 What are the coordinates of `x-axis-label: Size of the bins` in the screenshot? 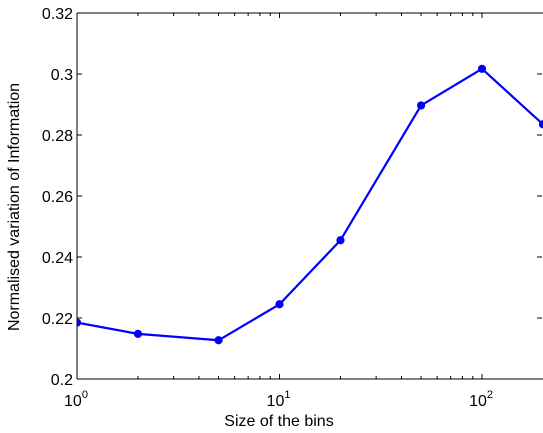 It's located at (278, 421).